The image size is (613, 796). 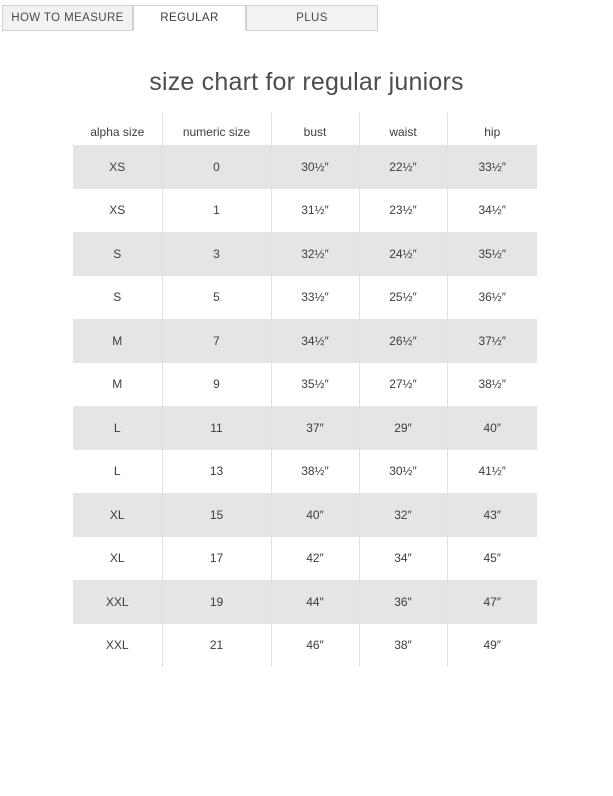 I want to click on cell-numeric-size: 7, so click(x=217, y=341).